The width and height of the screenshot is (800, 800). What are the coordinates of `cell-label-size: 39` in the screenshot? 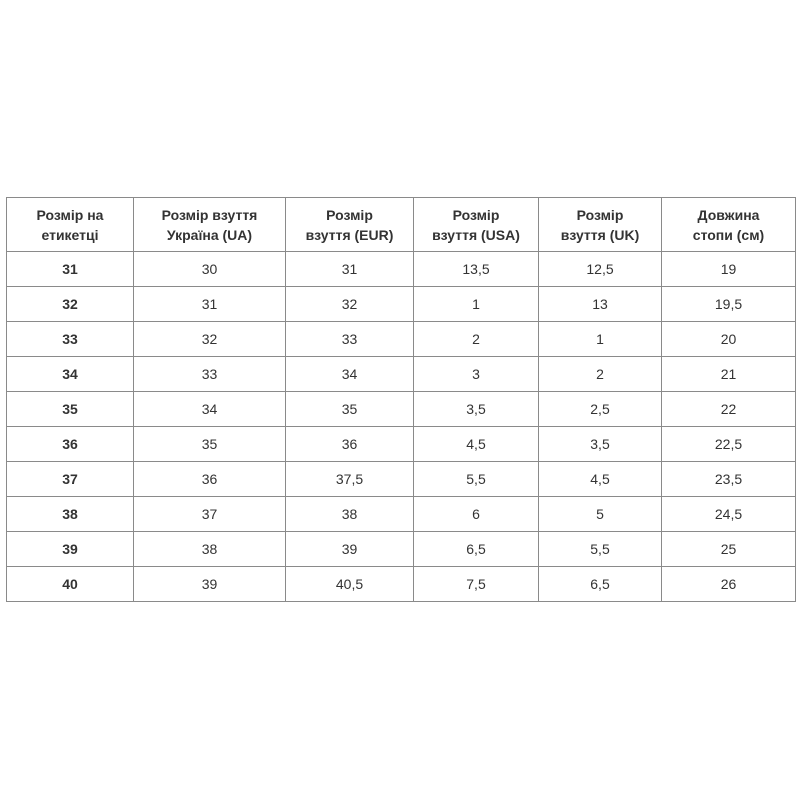 It's located at (70, 549).